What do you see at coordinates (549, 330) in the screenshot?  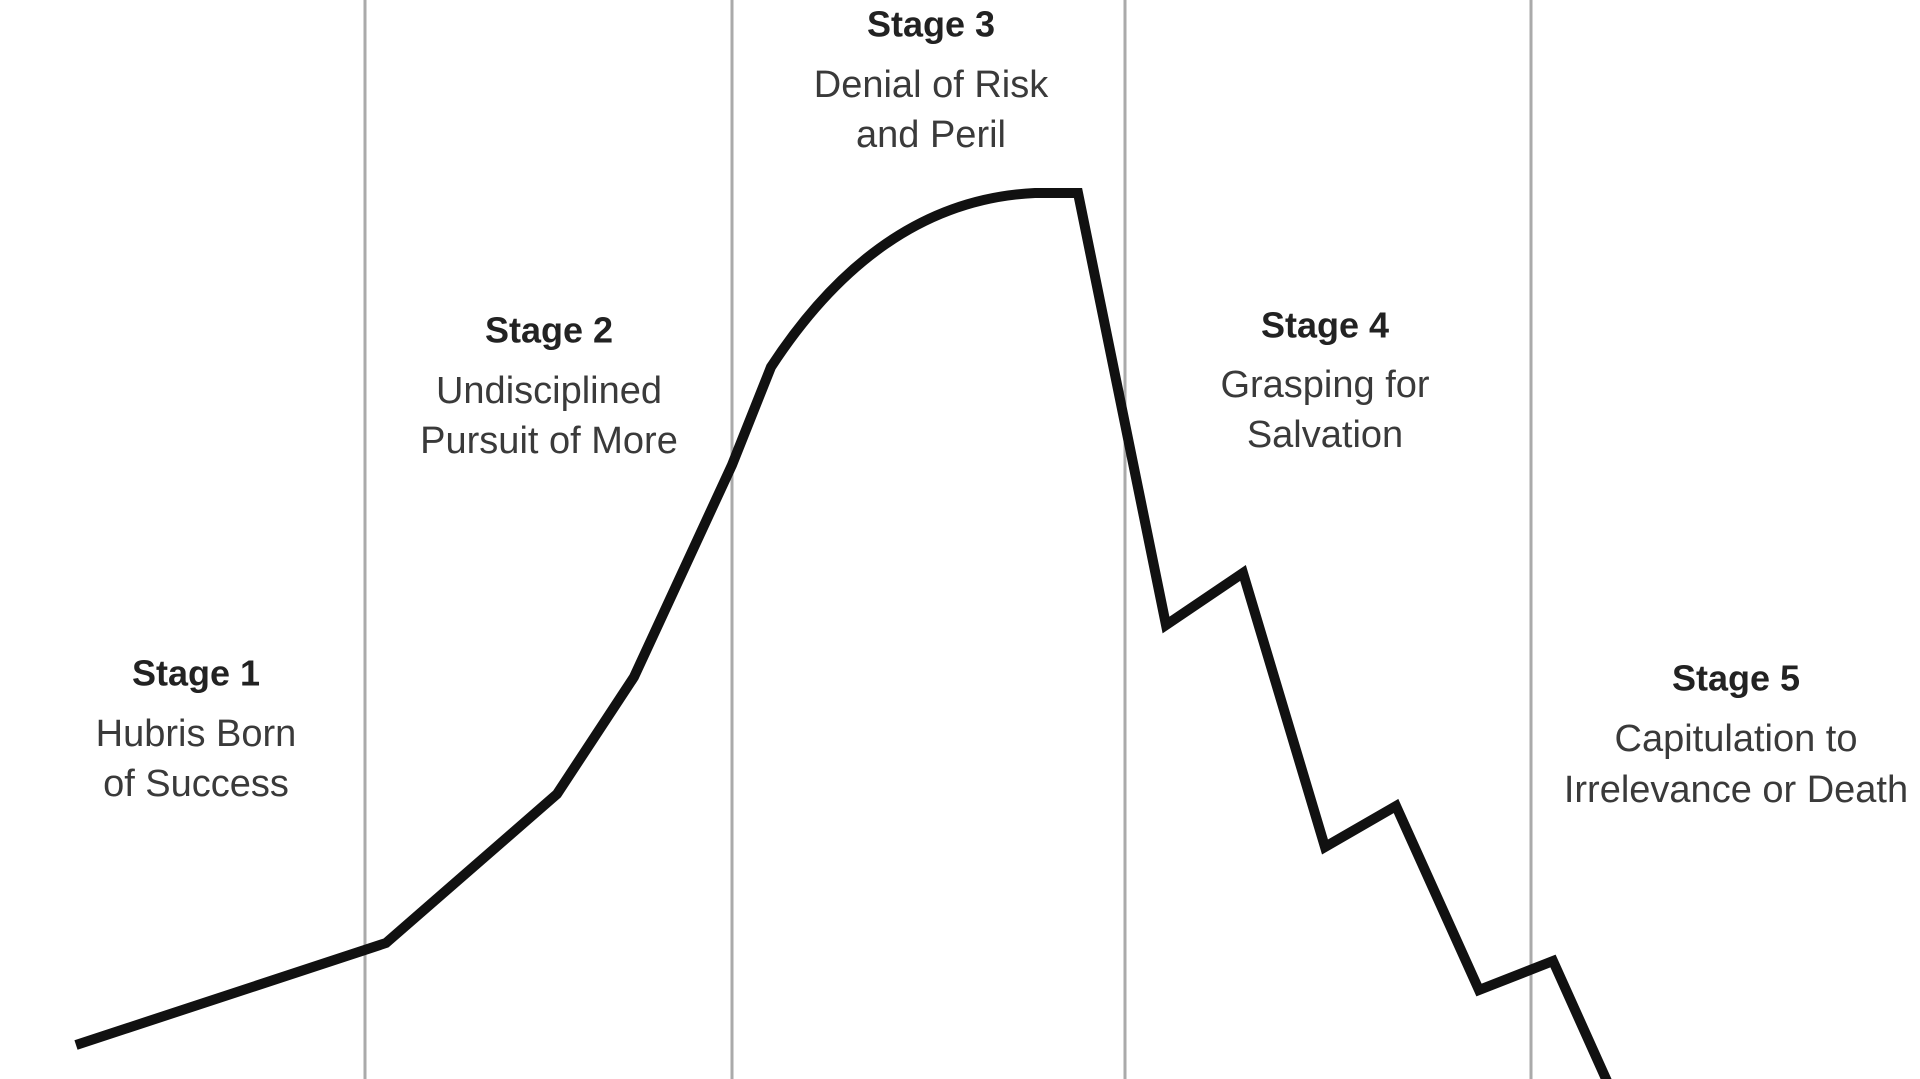 I see `stage-label: Stage 2` at bounding box center [549, 330].